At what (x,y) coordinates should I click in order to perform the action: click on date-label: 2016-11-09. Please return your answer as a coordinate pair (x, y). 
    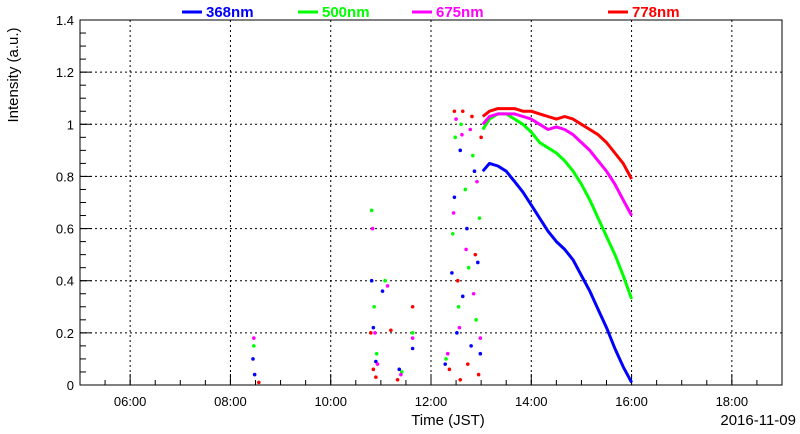
    Looking at the image, I should click on (758, 420).